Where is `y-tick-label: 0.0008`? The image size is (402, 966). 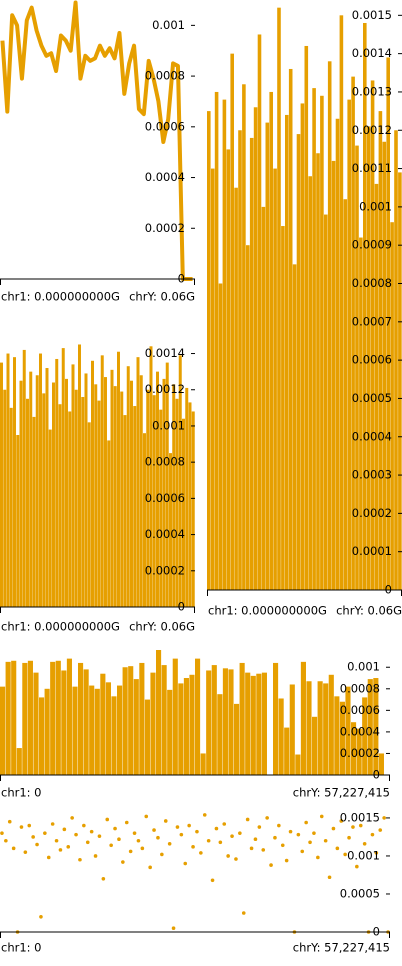 y-tick-label: 0.0008 is located at coordinates (372, 283).